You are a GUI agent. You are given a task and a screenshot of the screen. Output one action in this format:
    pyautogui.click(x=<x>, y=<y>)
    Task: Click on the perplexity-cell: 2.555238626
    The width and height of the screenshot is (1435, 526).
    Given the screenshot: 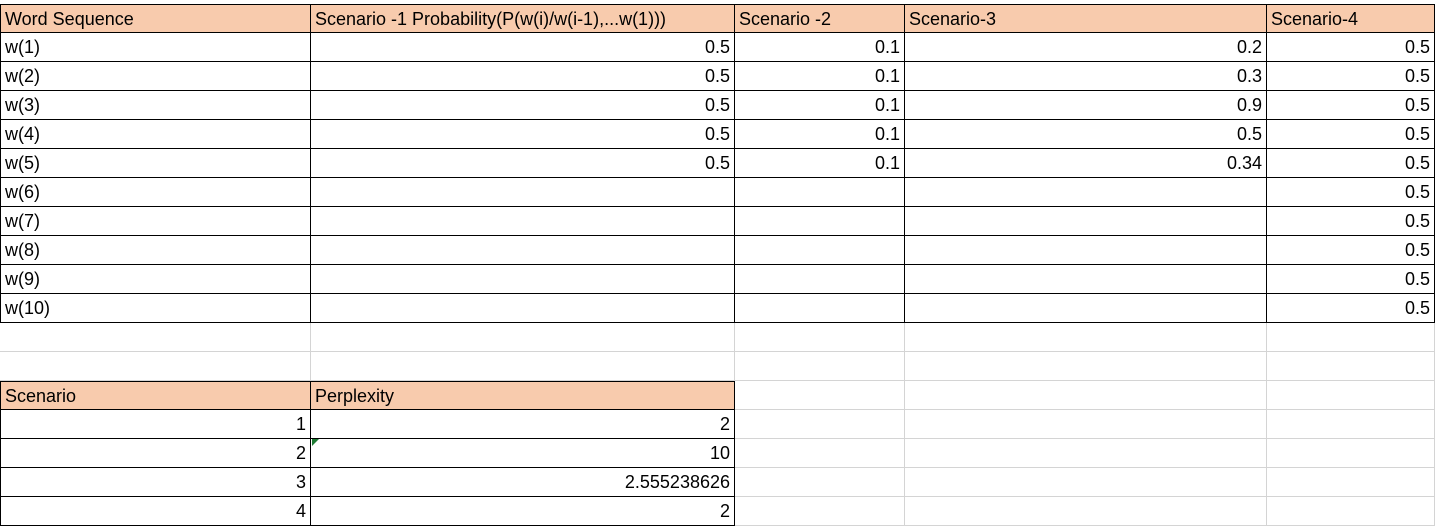 What is the action you would take?
    pyautogui.click(x=523, y=482)
    